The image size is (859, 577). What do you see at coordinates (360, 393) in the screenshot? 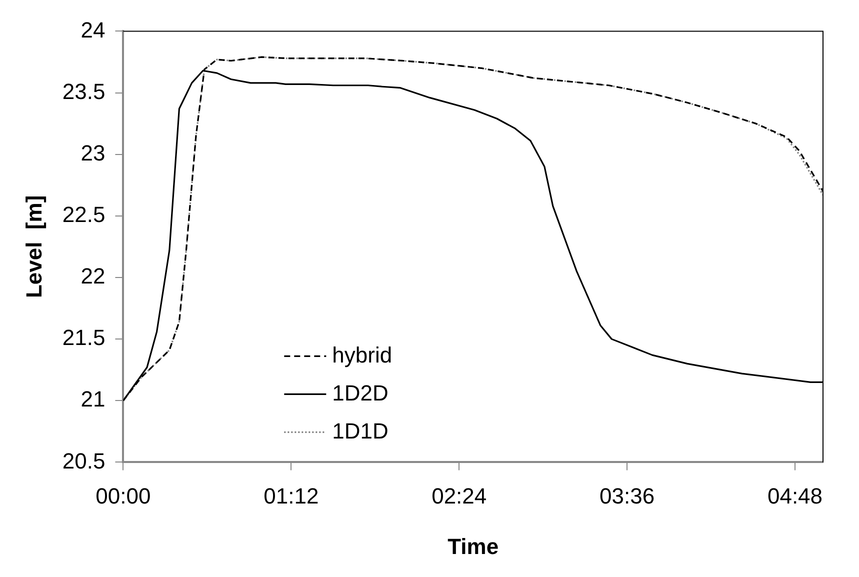
I see `legend-label: 1D2D` at bounding box center [360, 393].